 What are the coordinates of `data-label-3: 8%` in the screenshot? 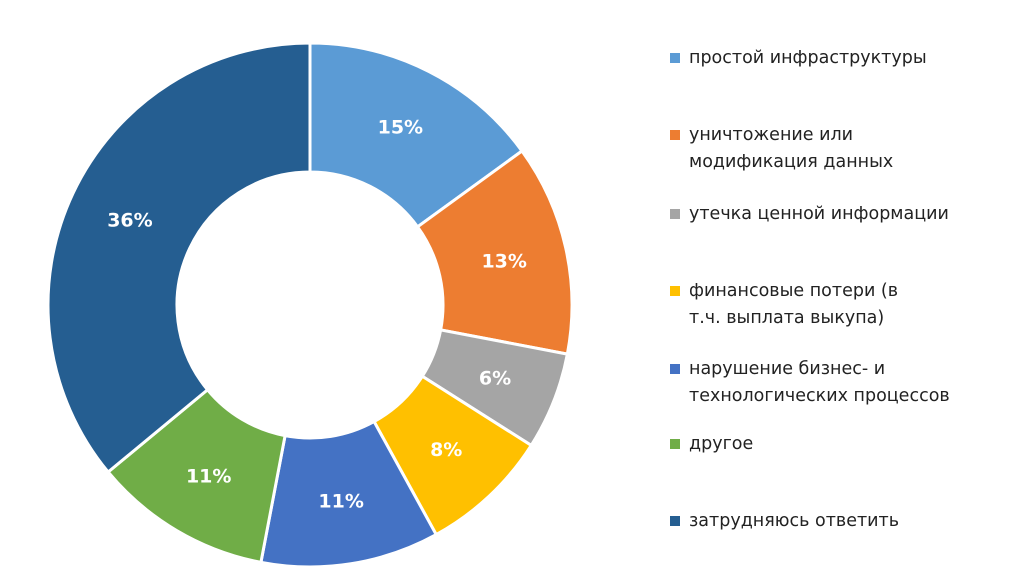 It's located at (446, 450).